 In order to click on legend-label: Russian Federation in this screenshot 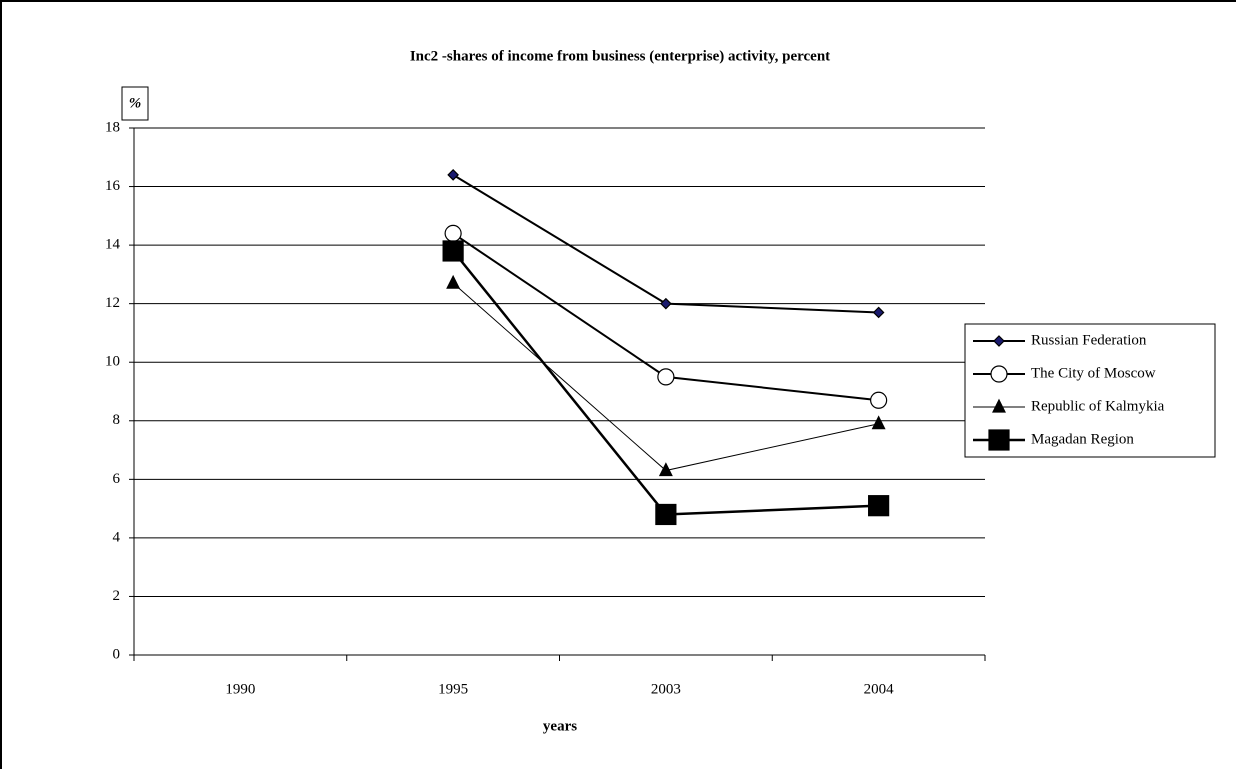, I will do `click(1089, 340)`.